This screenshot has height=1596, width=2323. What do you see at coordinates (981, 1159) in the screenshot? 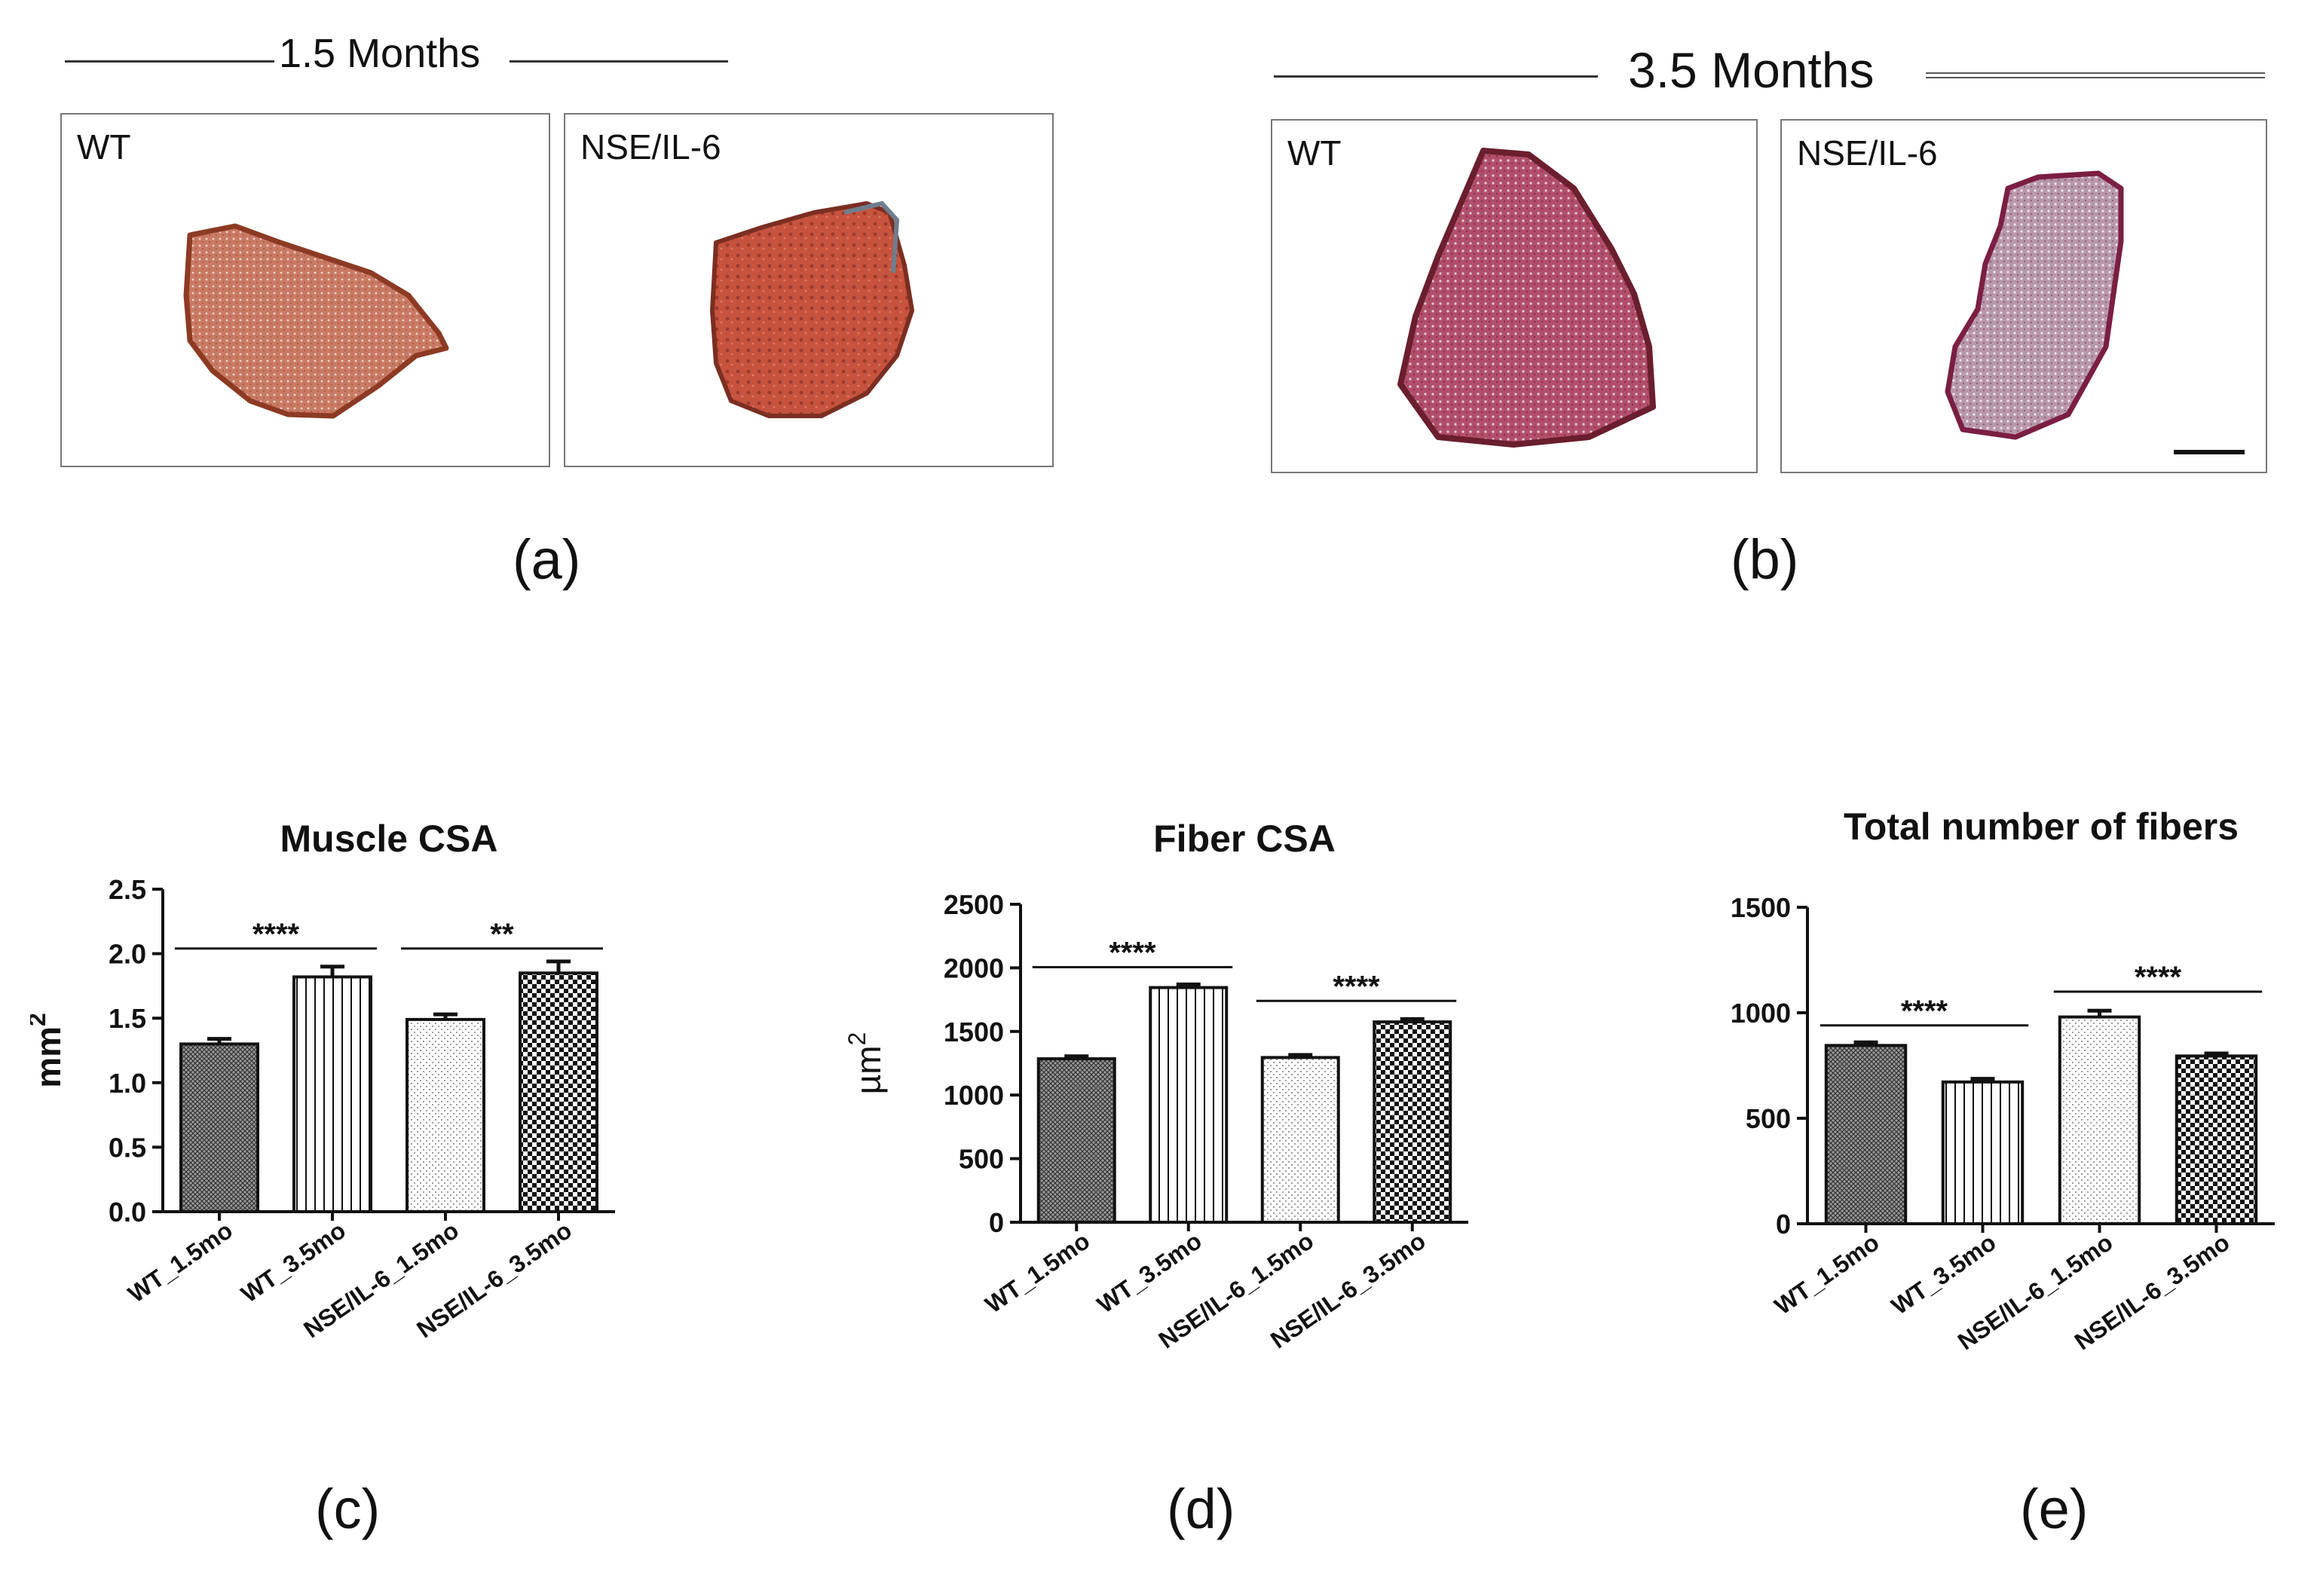
I see `chart-d-ytick-label: 500` at bounding box center [981, 1159].